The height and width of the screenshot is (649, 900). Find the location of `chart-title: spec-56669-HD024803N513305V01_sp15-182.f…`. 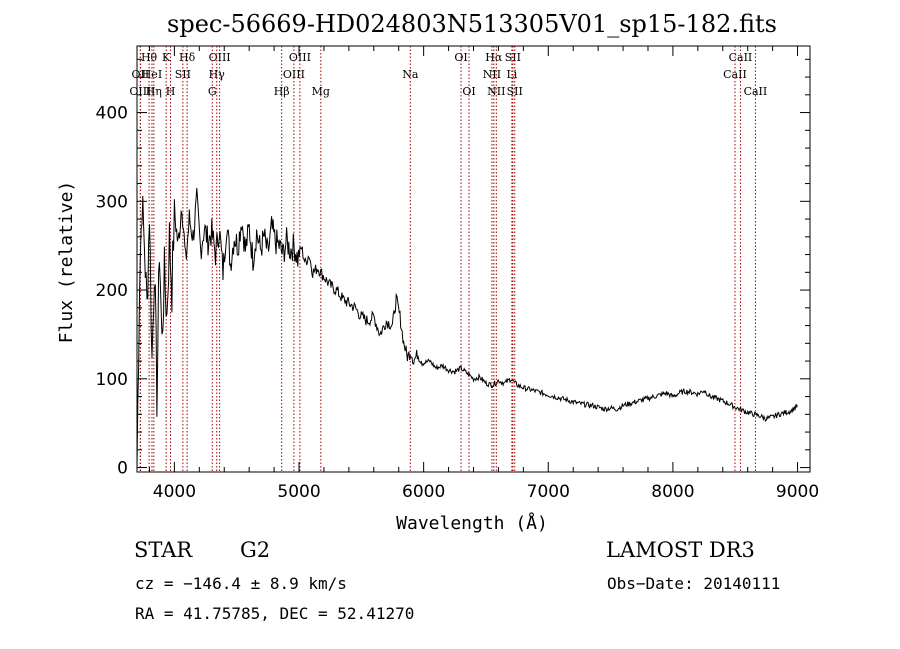

chart-title: spec-56669-HD024803N513305V01_sp15-182.f… is located at coordinates (472, 24).